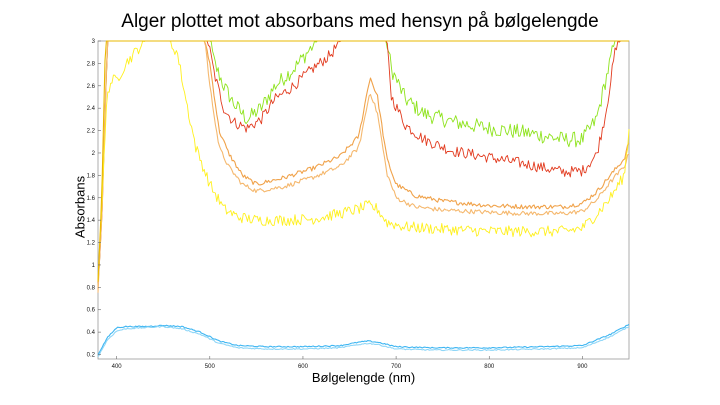 The image size is (720, 405). Describe the element at coordinates (91, 109) in the screenshot. I see `y-tick-label: 2.4` at that location.